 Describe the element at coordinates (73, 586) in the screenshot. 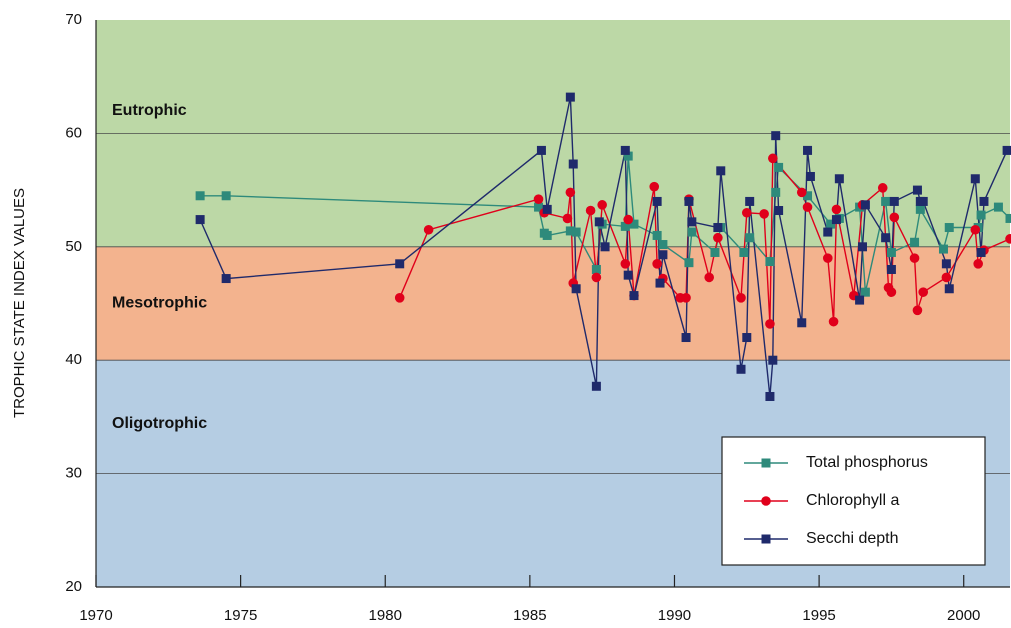

I see `y-tick-label: 20` at that location.